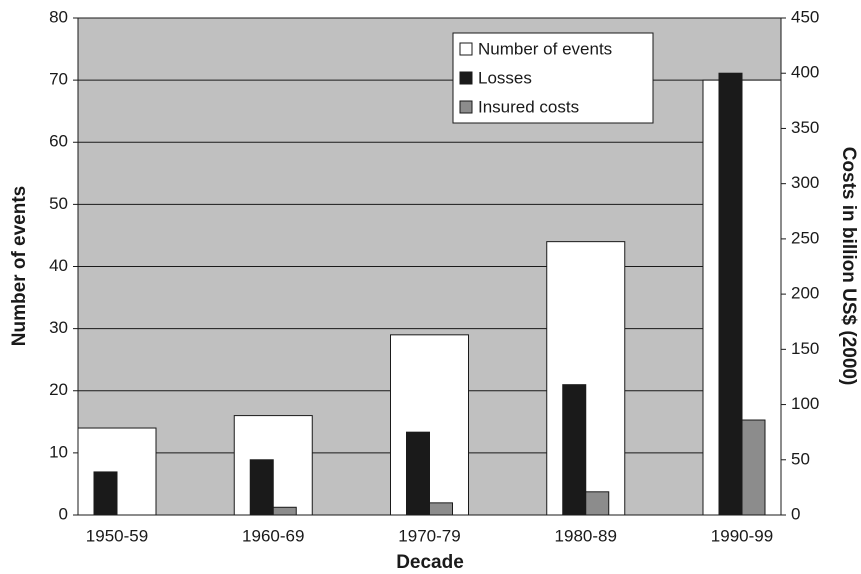 This screenshot has height=574, width=861. Describe the element at coordinates (742, 535) in the screenshot. I see `x-tick-label: 1990-99` at that location.